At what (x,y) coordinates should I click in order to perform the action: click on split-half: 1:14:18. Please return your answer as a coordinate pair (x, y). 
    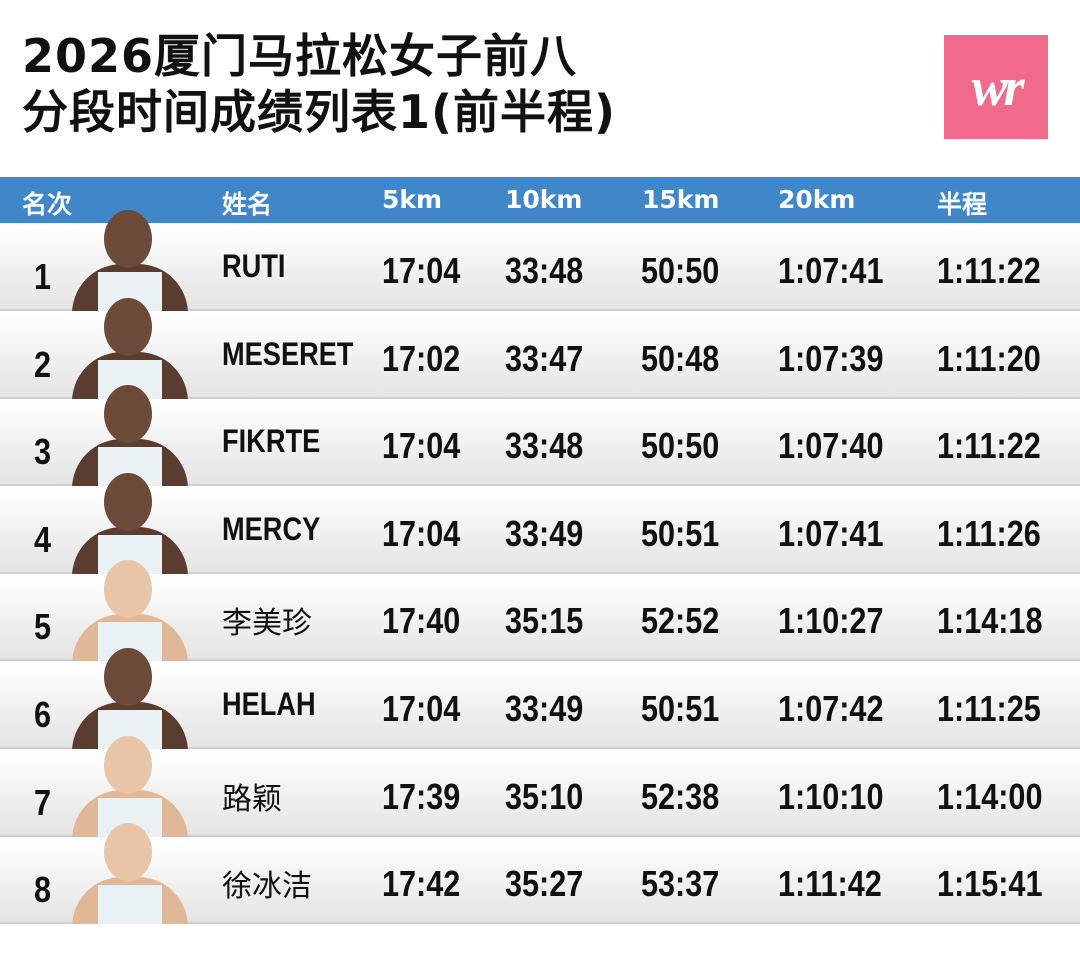
    Looking at the image, I should click on (990, 621).